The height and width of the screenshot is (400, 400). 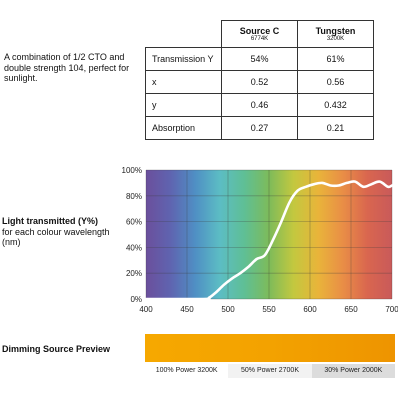 What do you see at coordinates (184, 34) in the screenshot?
I see `header-blank` at bounding box center [184, 34].